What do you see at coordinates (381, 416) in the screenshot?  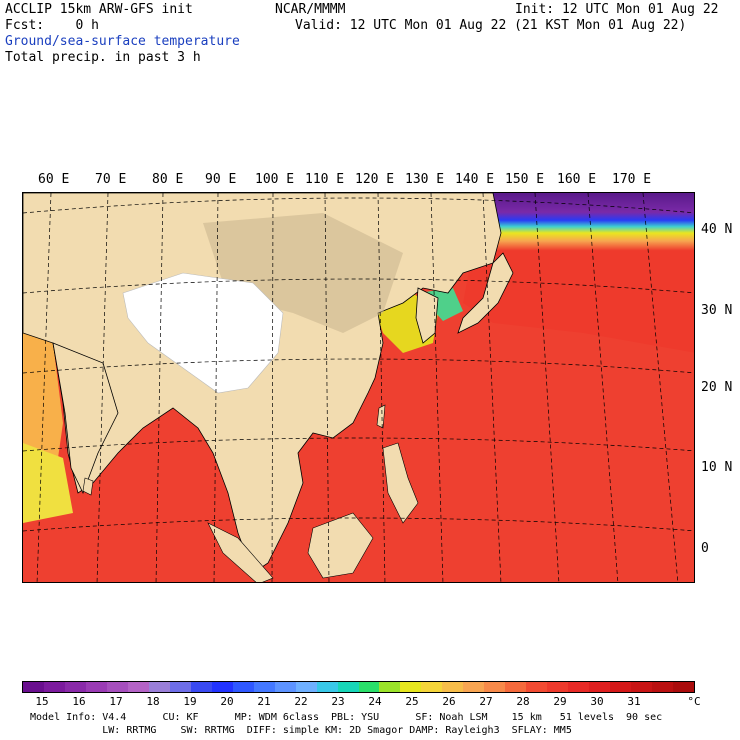 I see `taiwan` at bounding box center [381, 416].